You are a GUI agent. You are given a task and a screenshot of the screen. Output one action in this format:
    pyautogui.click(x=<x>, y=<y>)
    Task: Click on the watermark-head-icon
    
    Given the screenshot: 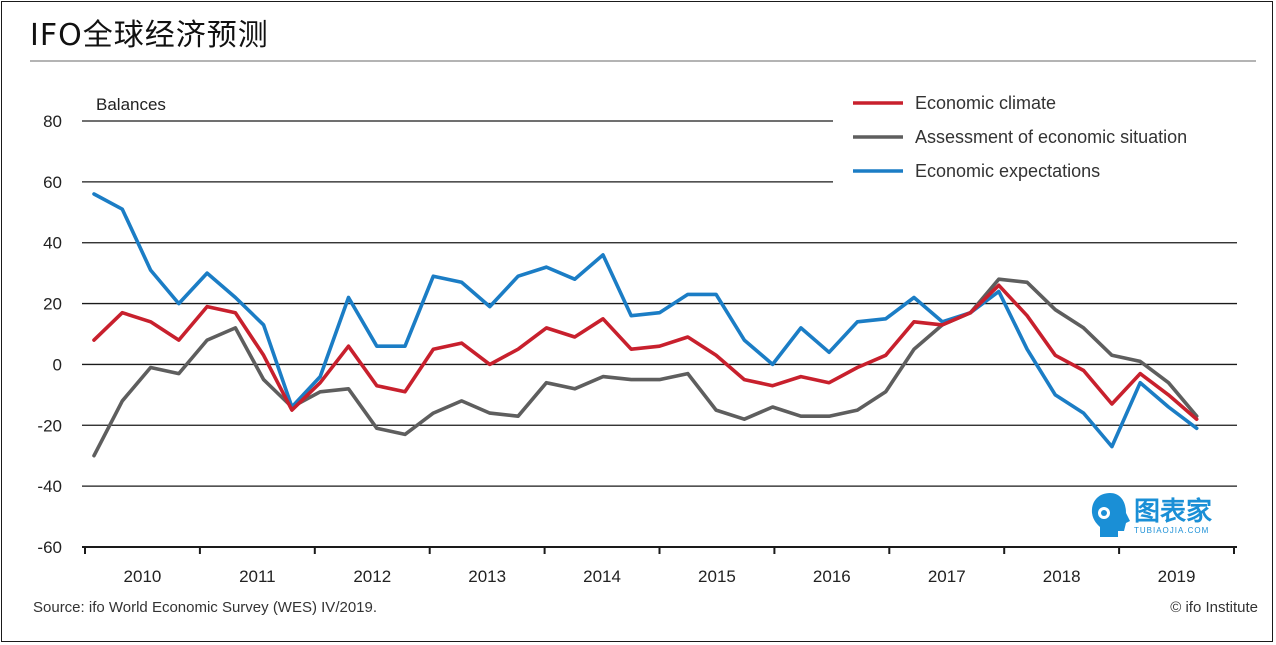 What is the action you would take?
    pyautogui.click(x=1110, y=515)
    